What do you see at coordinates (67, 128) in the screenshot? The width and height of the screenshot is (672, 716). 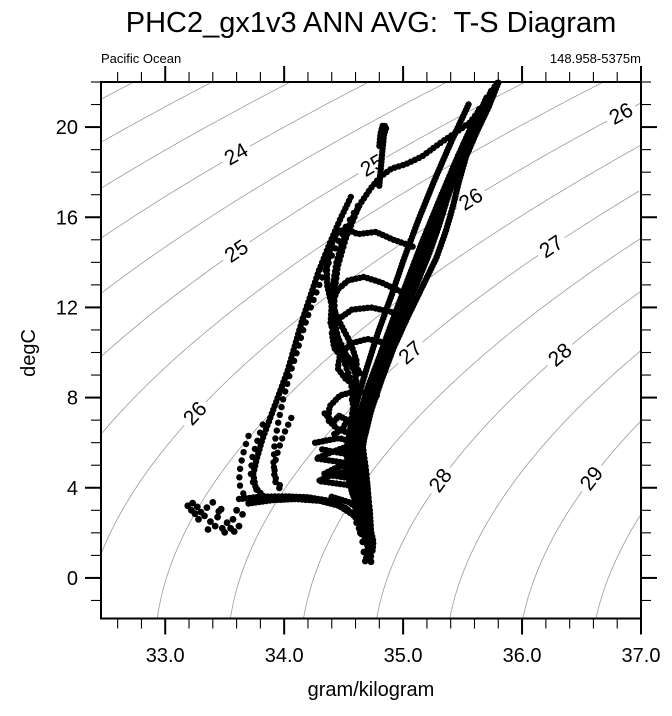 I see `y-tick-label: 20` at bounding box center [67, 128].